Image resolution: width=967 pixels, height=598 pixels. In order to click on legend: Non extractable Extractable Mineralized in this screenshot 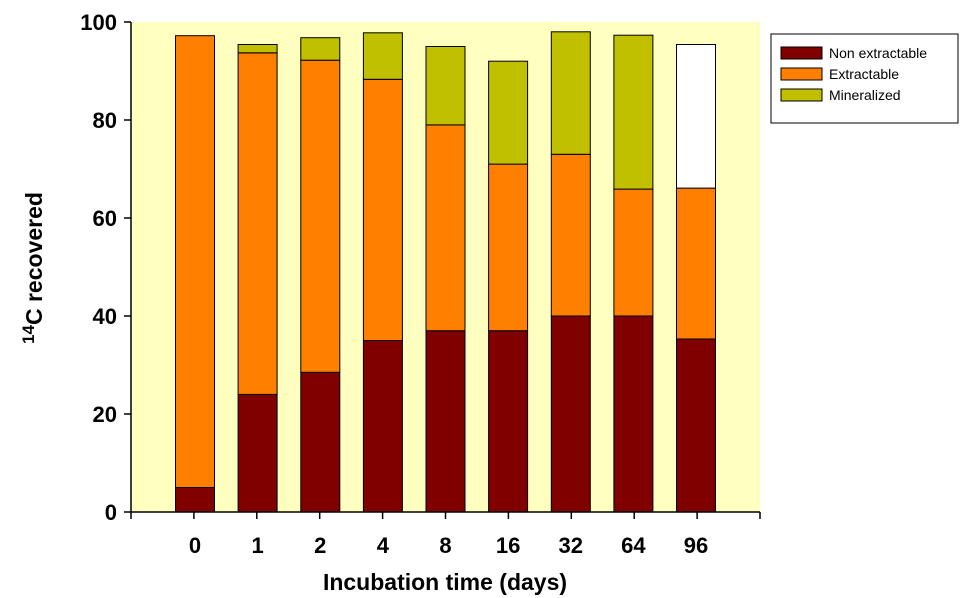, I will do `click(864, 78)`.